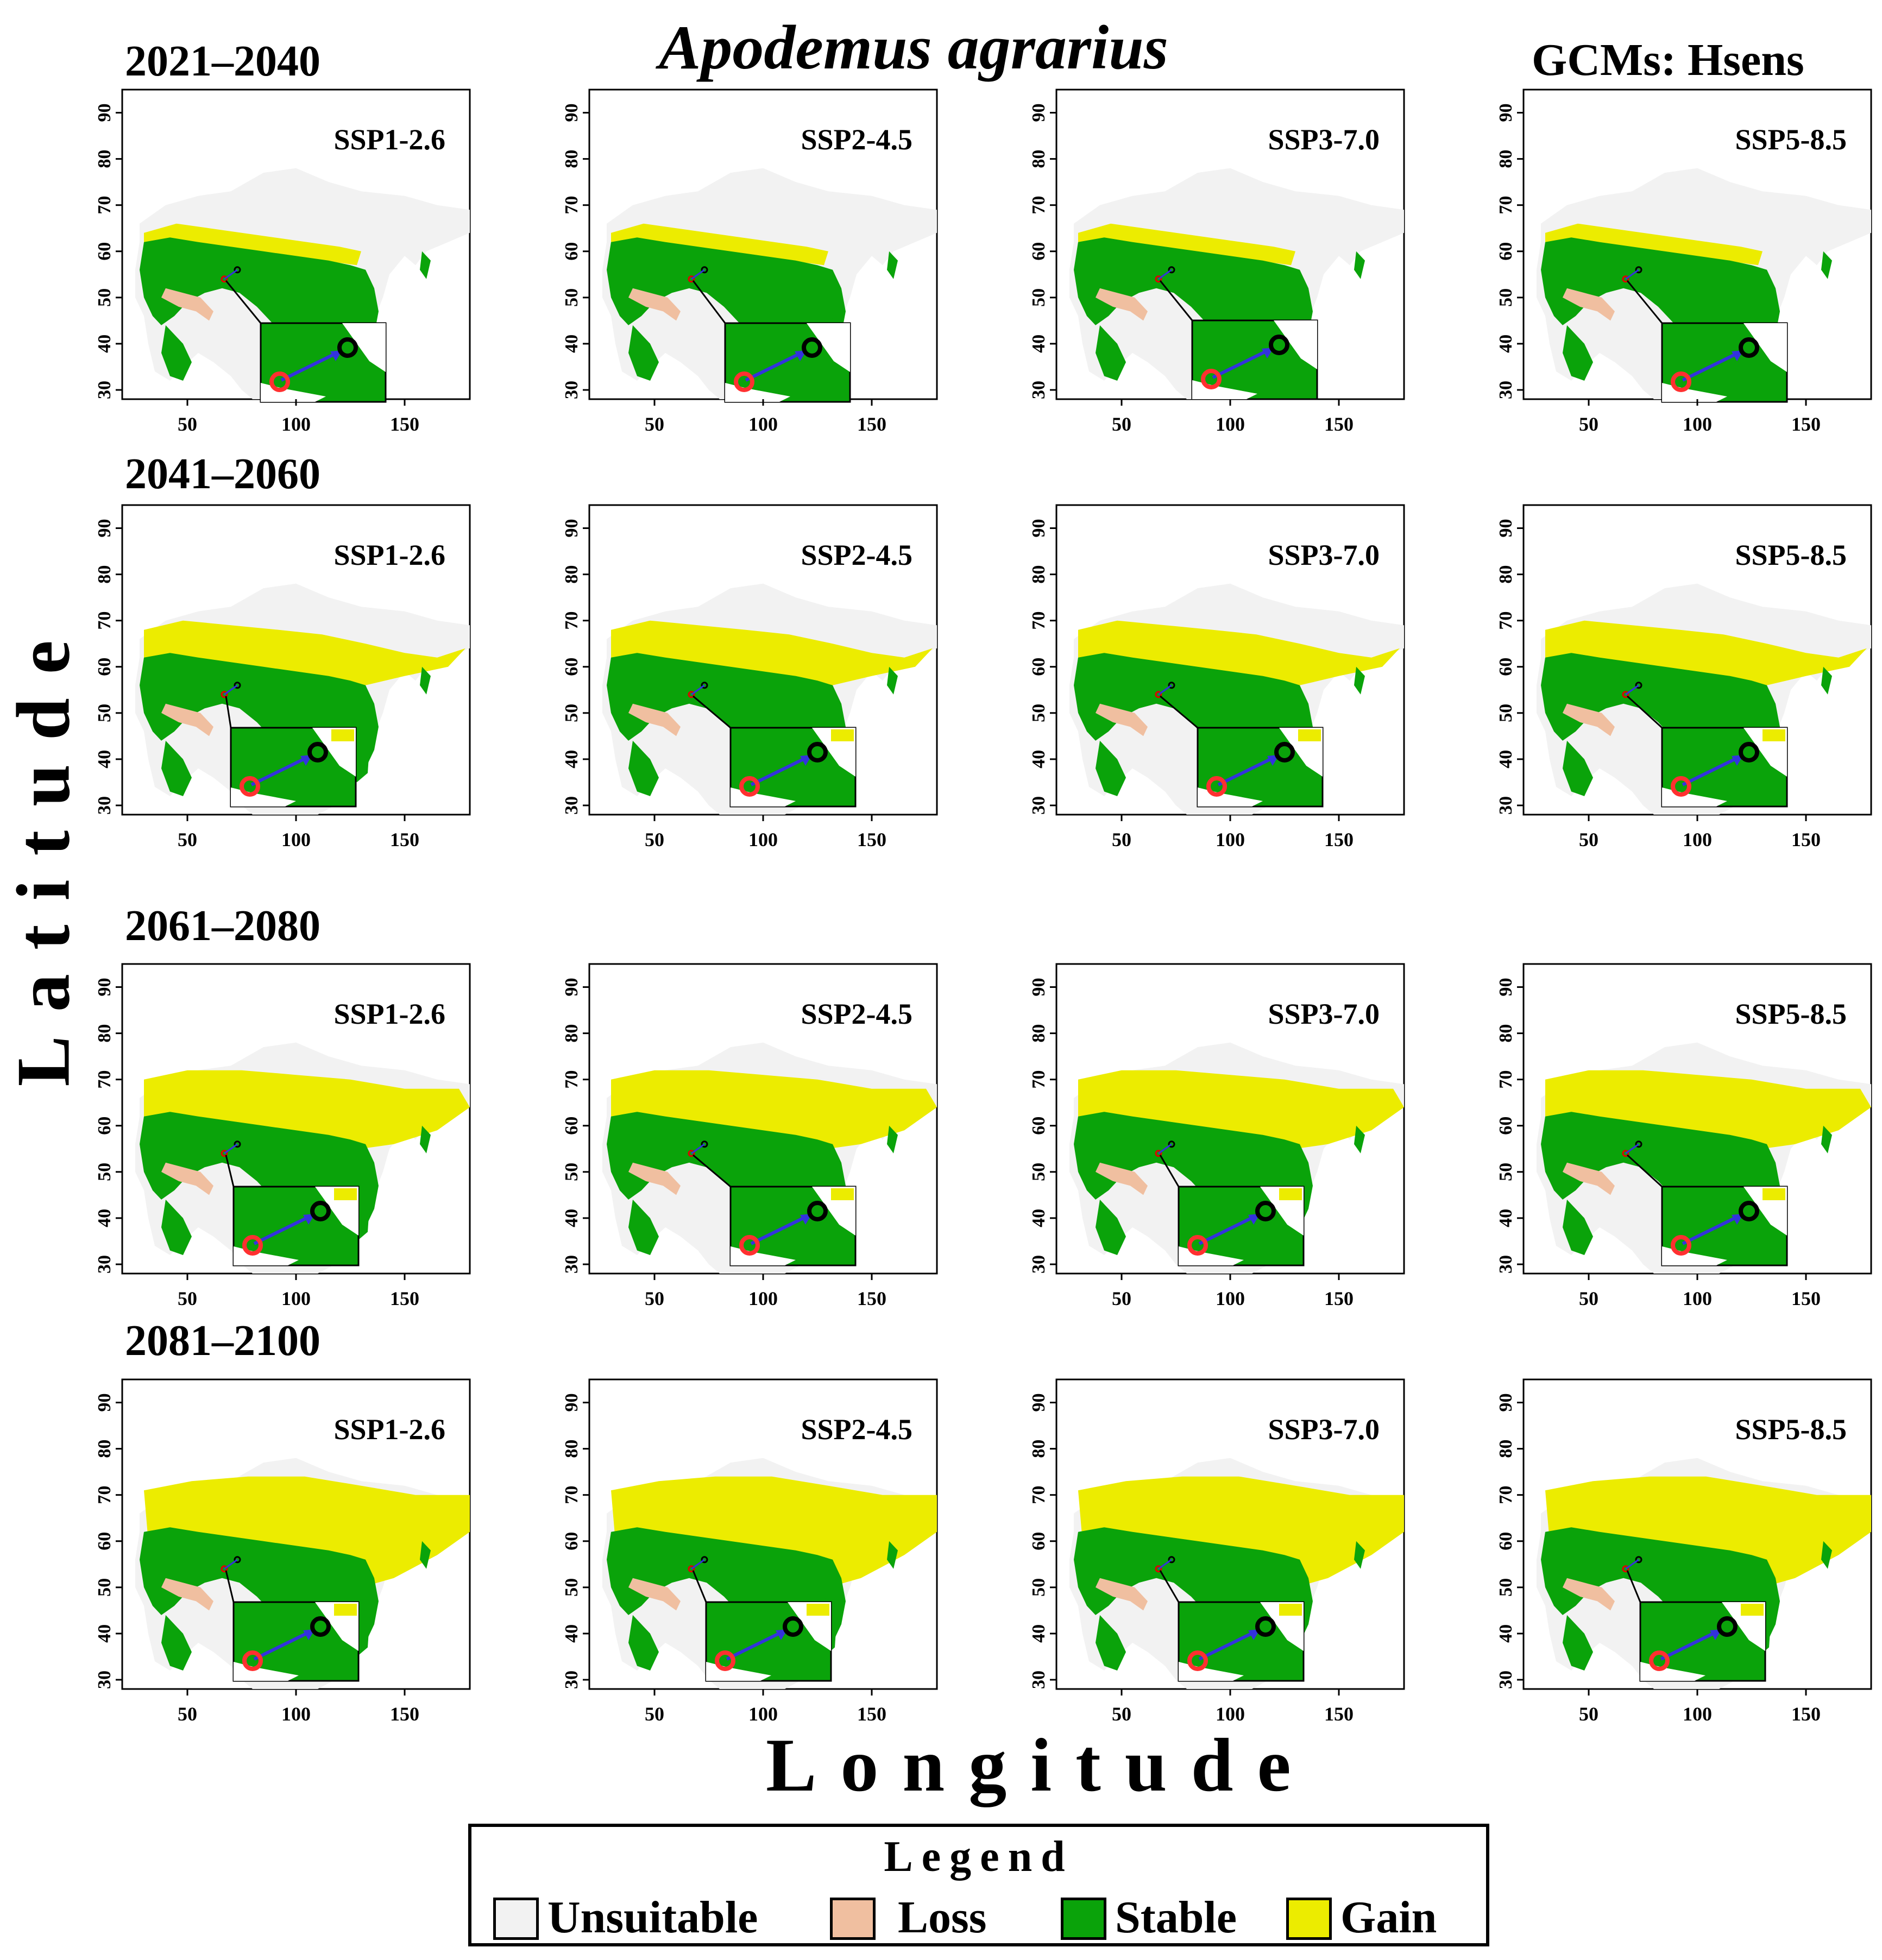 The image size is (1882, 1960). I want to click on period-label-3: 2061–2080, so click(222, 926).